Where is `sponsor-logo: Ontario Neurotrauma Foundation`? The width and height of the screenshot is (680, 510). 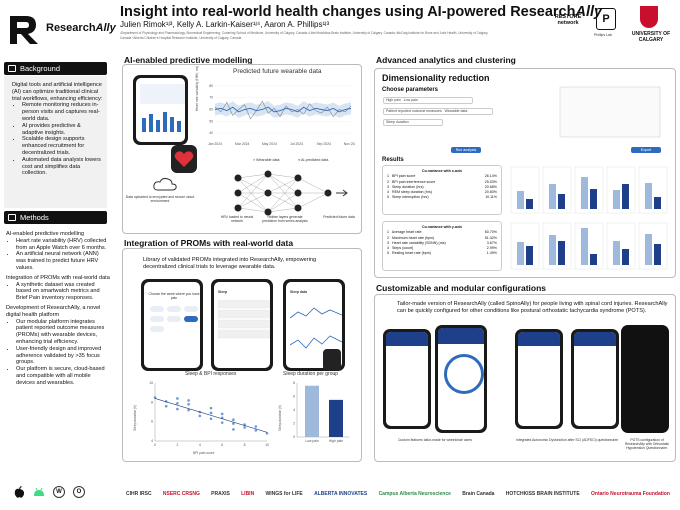
sponsor-logo: Ontario Neurotrauma Foundation is located at coordinates (630, 494).